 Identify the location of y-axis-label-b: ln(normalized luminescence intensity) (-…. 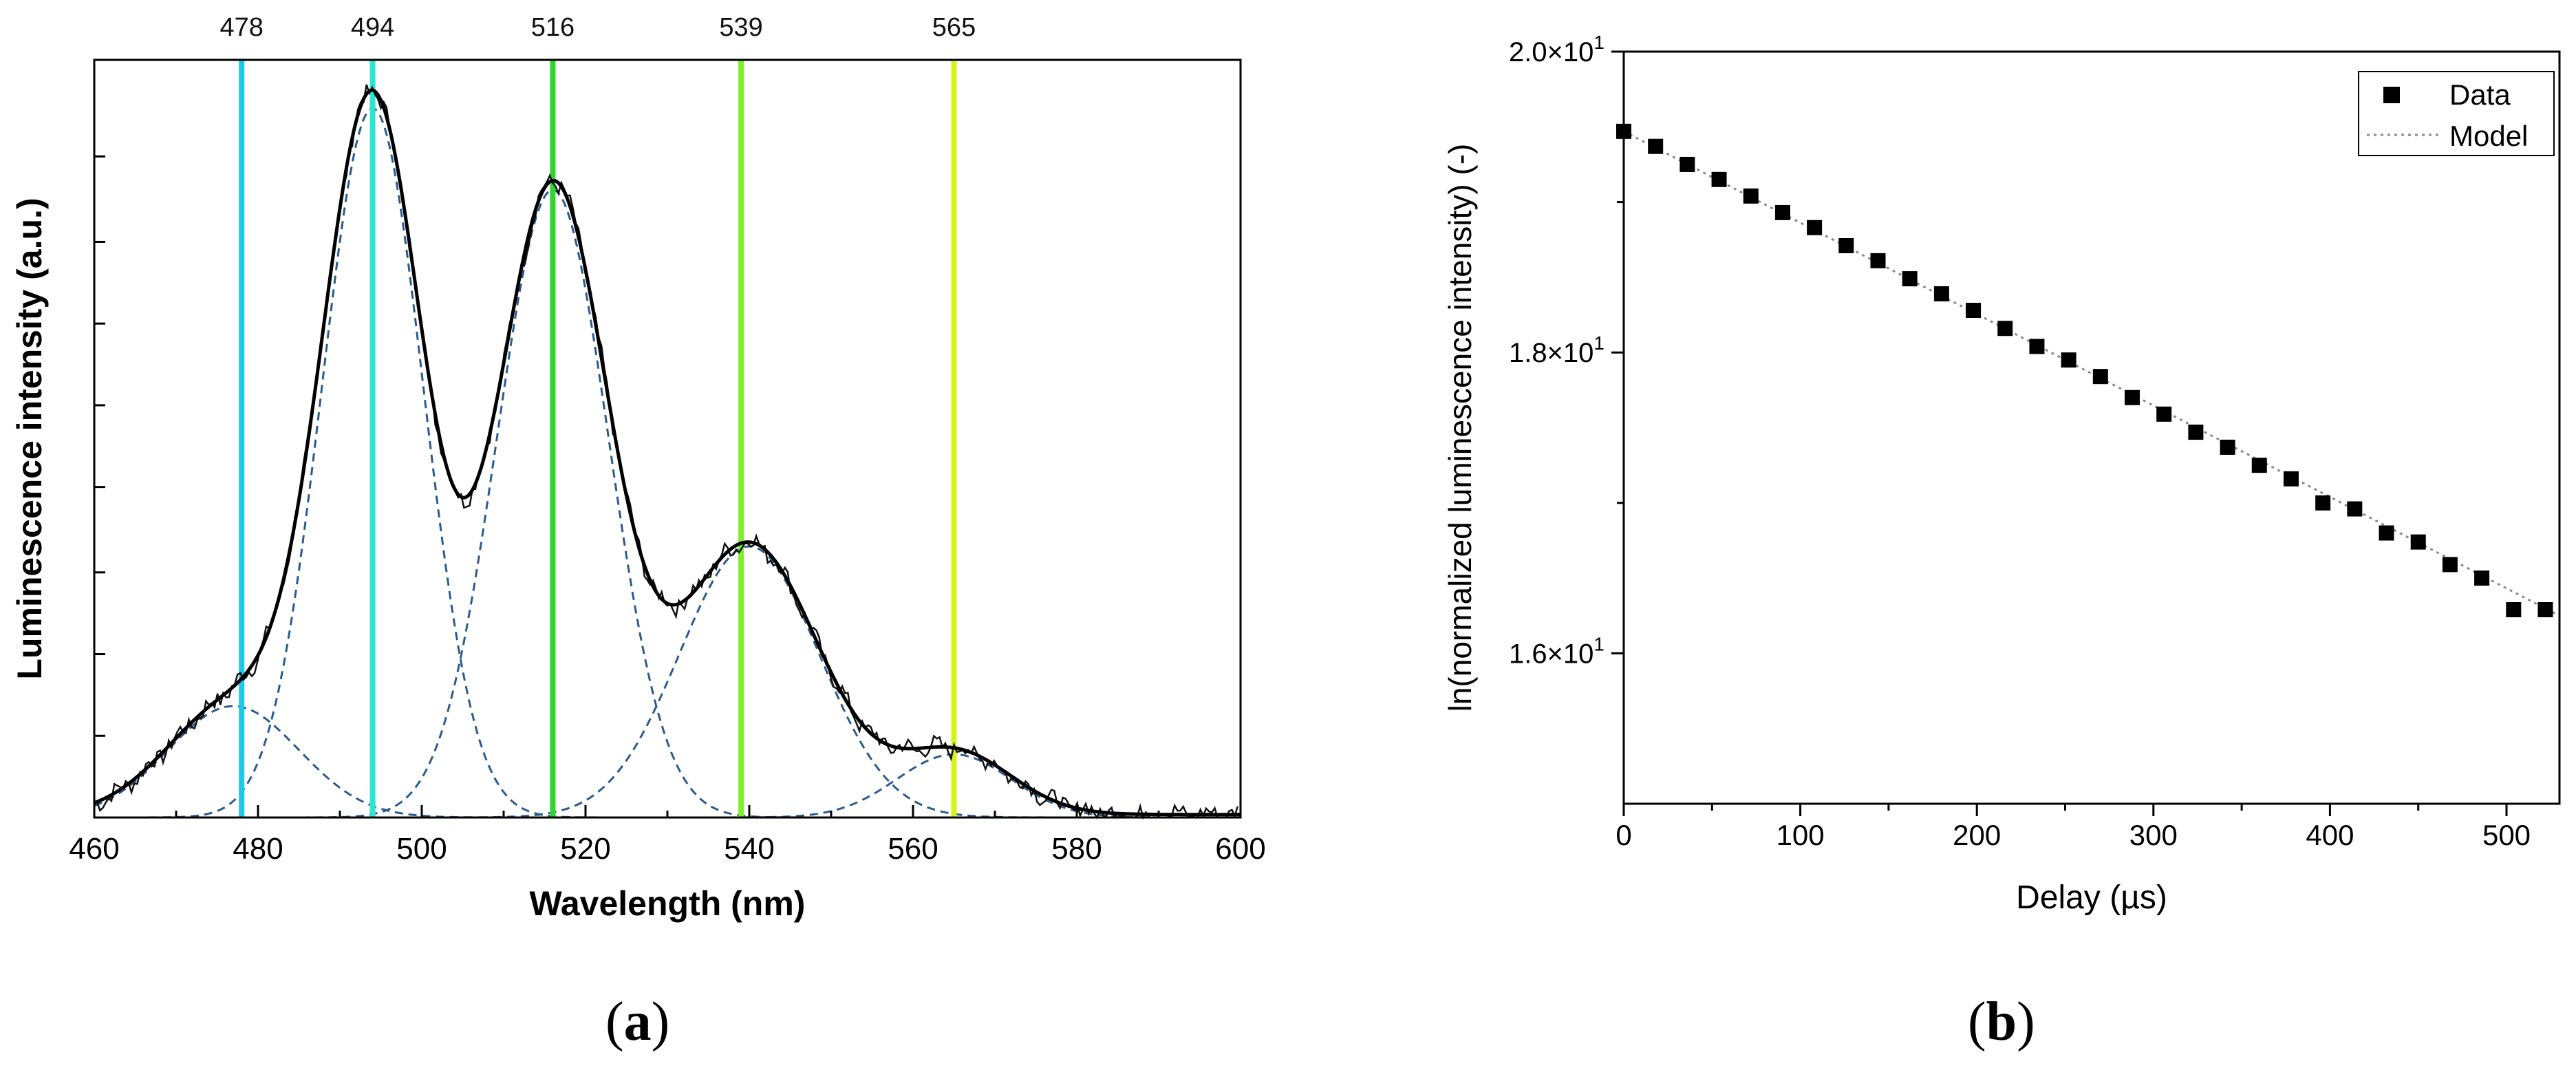
(1460, 428).